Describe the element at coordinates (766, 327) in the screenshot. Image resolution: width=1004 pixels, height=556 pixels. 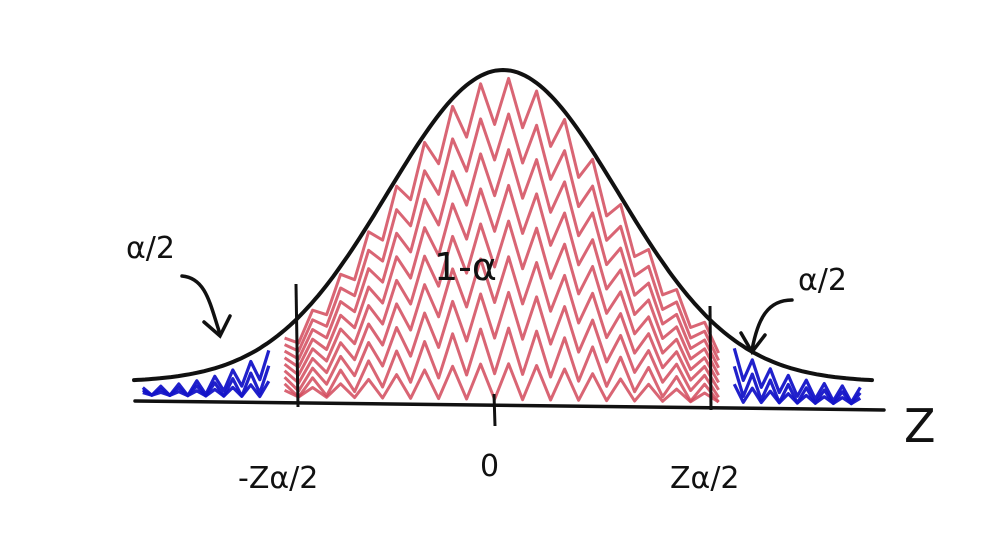
I see `right-tail-arrow` at that location.